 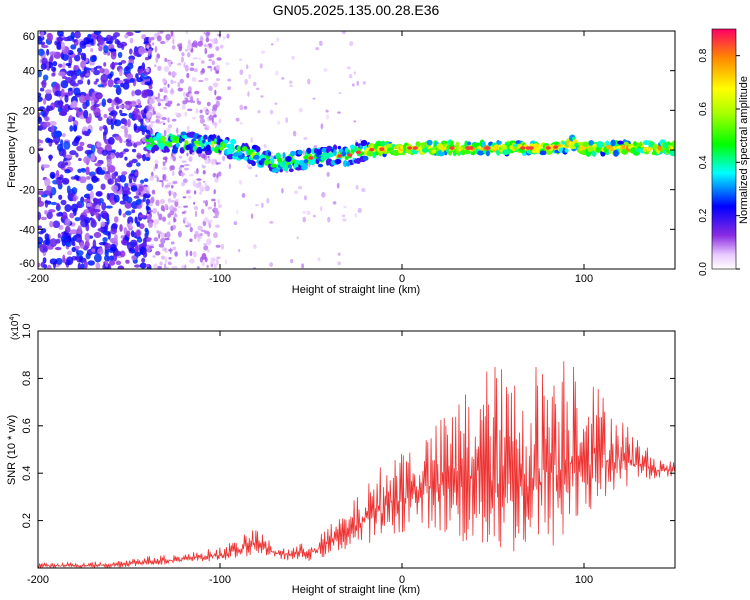 What do you see at coordinates (27, 520) in the screenshot?
I see `snr-y-tick-label: 0.2` at bounding box center [27, 520].